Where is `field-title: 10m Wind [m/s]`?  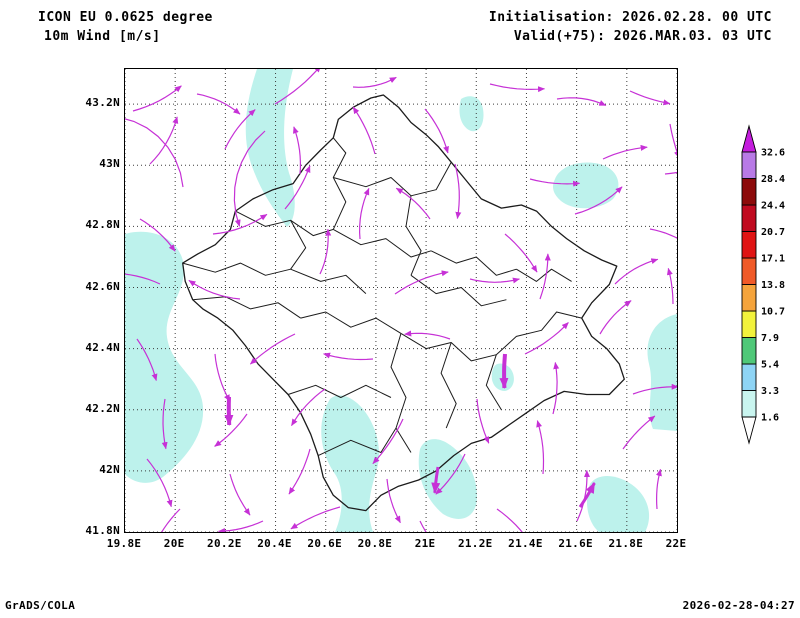
field-title: 10m Wind [m/s] is located at coordinates (102, 36).